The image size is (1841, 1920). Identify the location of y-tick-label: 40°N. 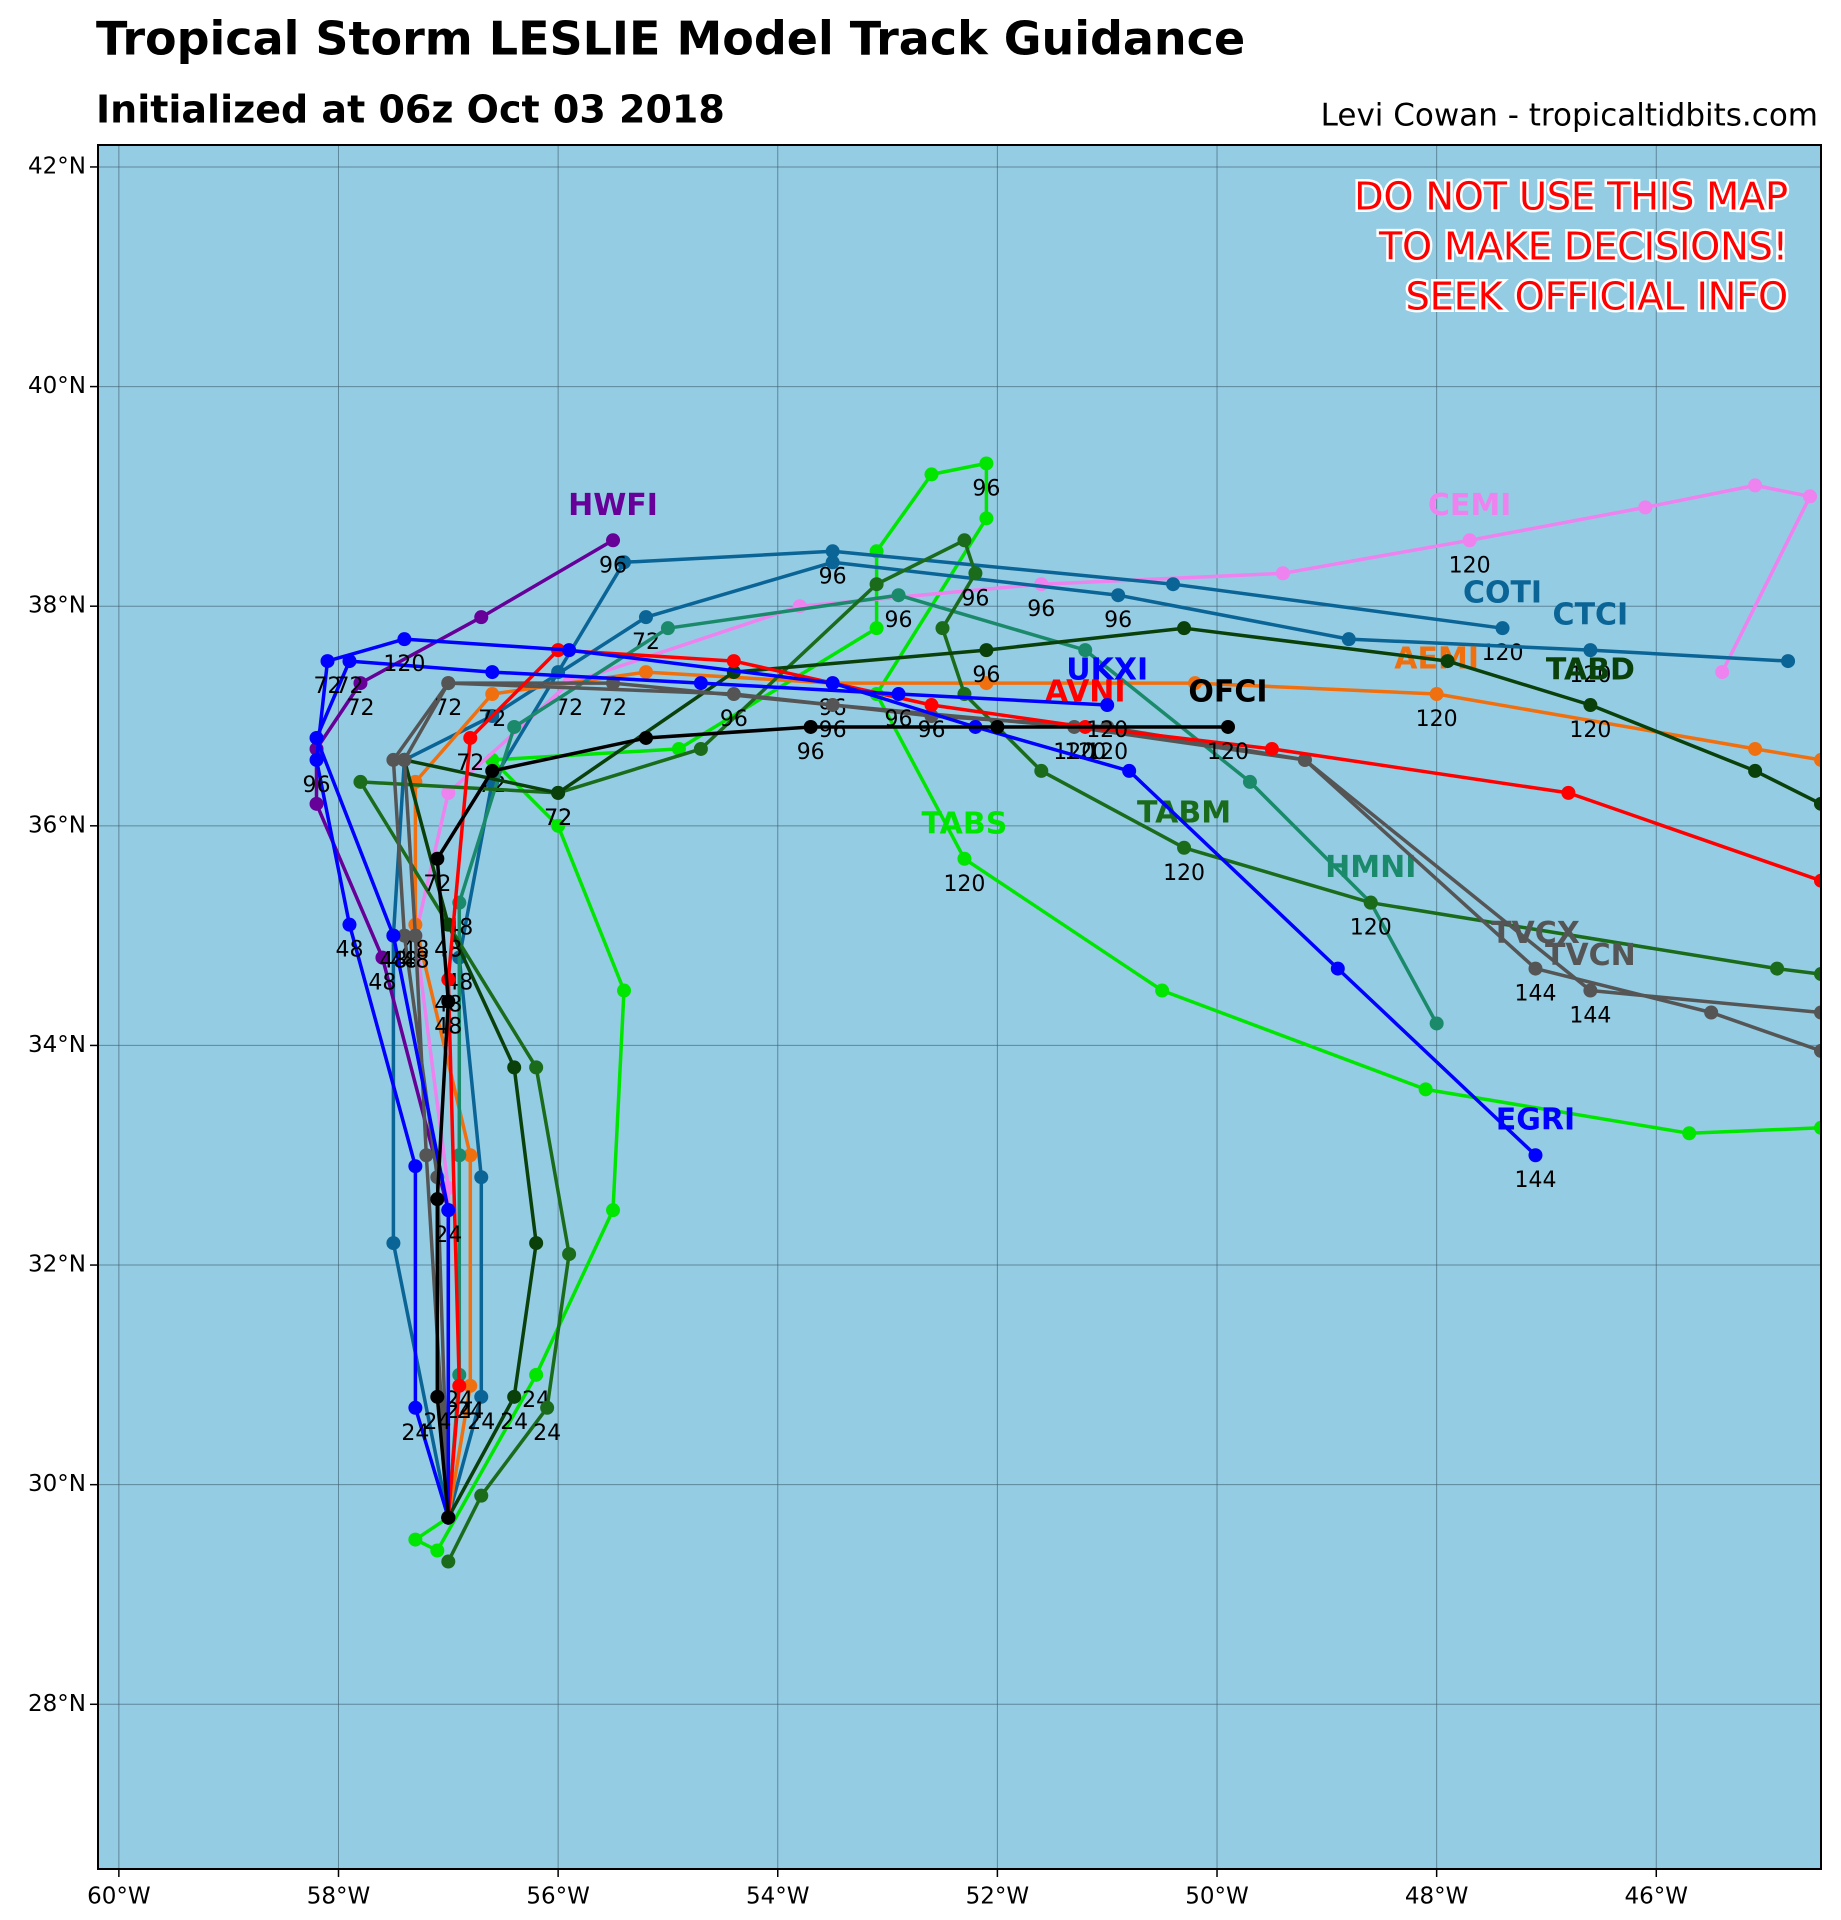
(57, 386).